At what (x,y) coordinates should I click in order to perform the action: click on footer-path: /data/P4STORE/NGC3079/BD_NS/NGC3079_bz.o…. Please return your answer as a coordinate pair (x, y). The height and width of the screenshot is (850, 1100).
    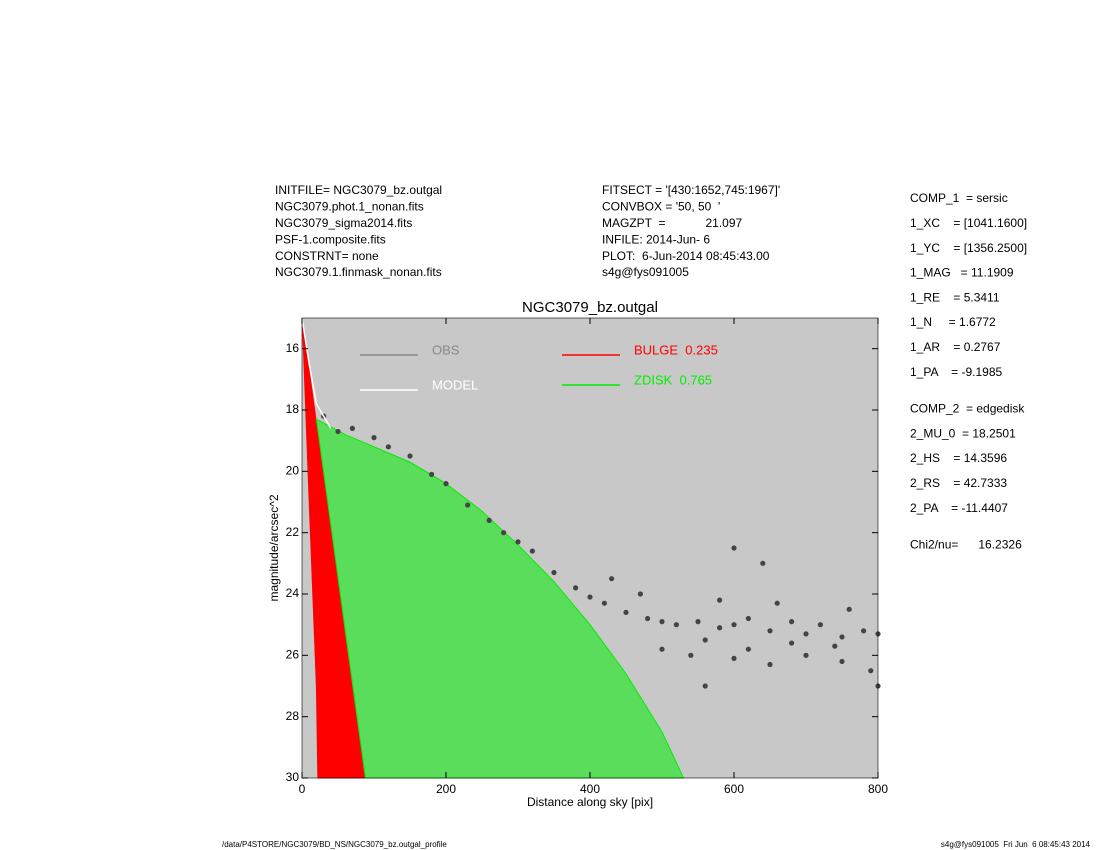
    Looking at the image, I should click on (334, 844).